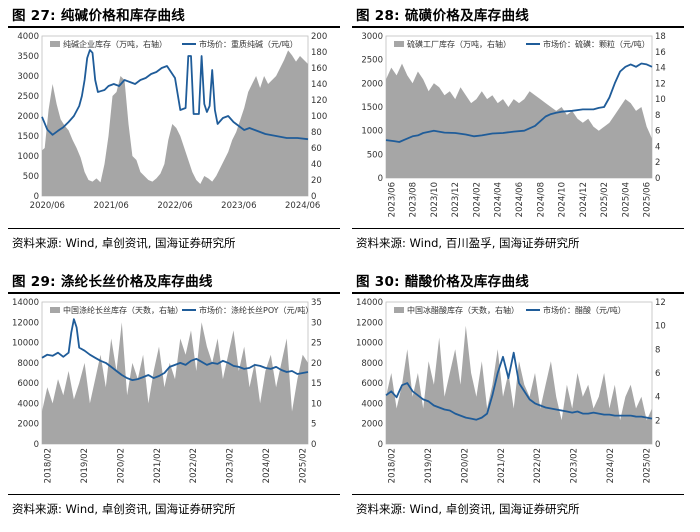 This screenshot has width=700, height=532. I want to click on left-tick-label: 1000, so click(372, 132).